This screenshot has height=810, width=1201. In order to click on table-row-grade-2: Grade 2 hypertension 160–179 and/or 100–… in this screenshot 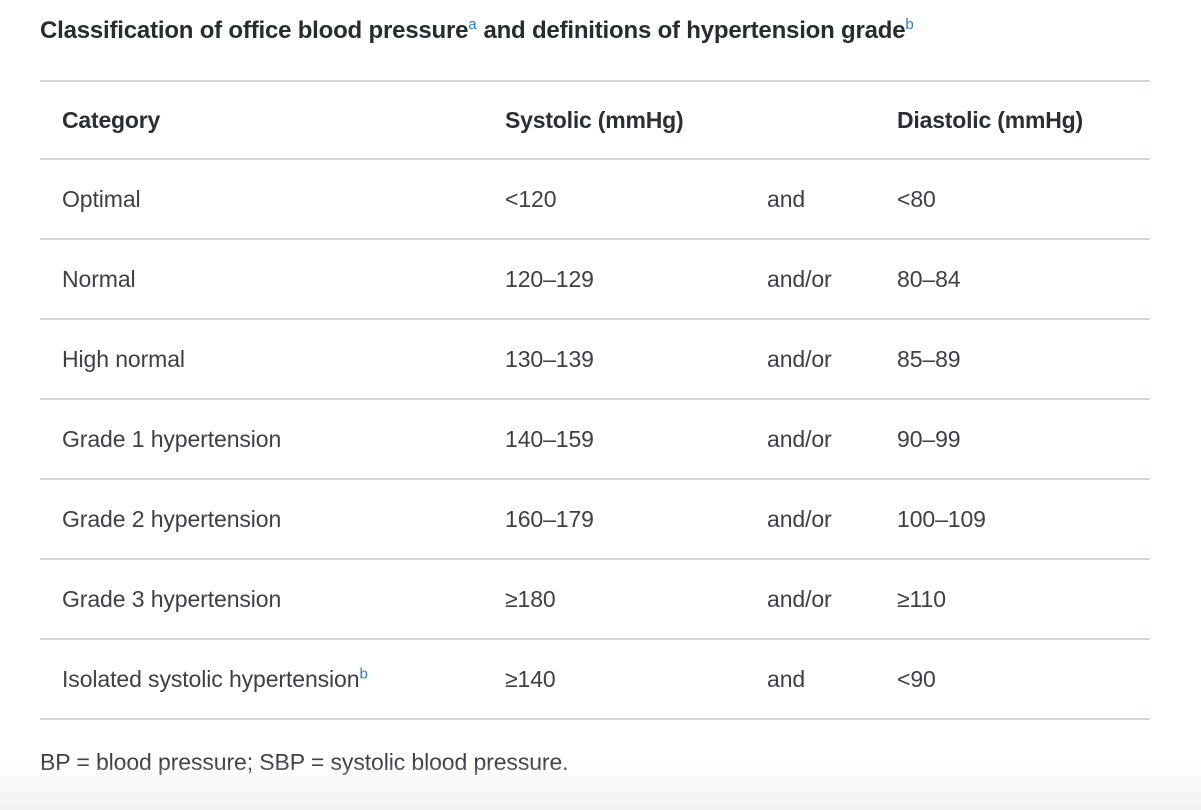, I will do `click(595, 520)`.